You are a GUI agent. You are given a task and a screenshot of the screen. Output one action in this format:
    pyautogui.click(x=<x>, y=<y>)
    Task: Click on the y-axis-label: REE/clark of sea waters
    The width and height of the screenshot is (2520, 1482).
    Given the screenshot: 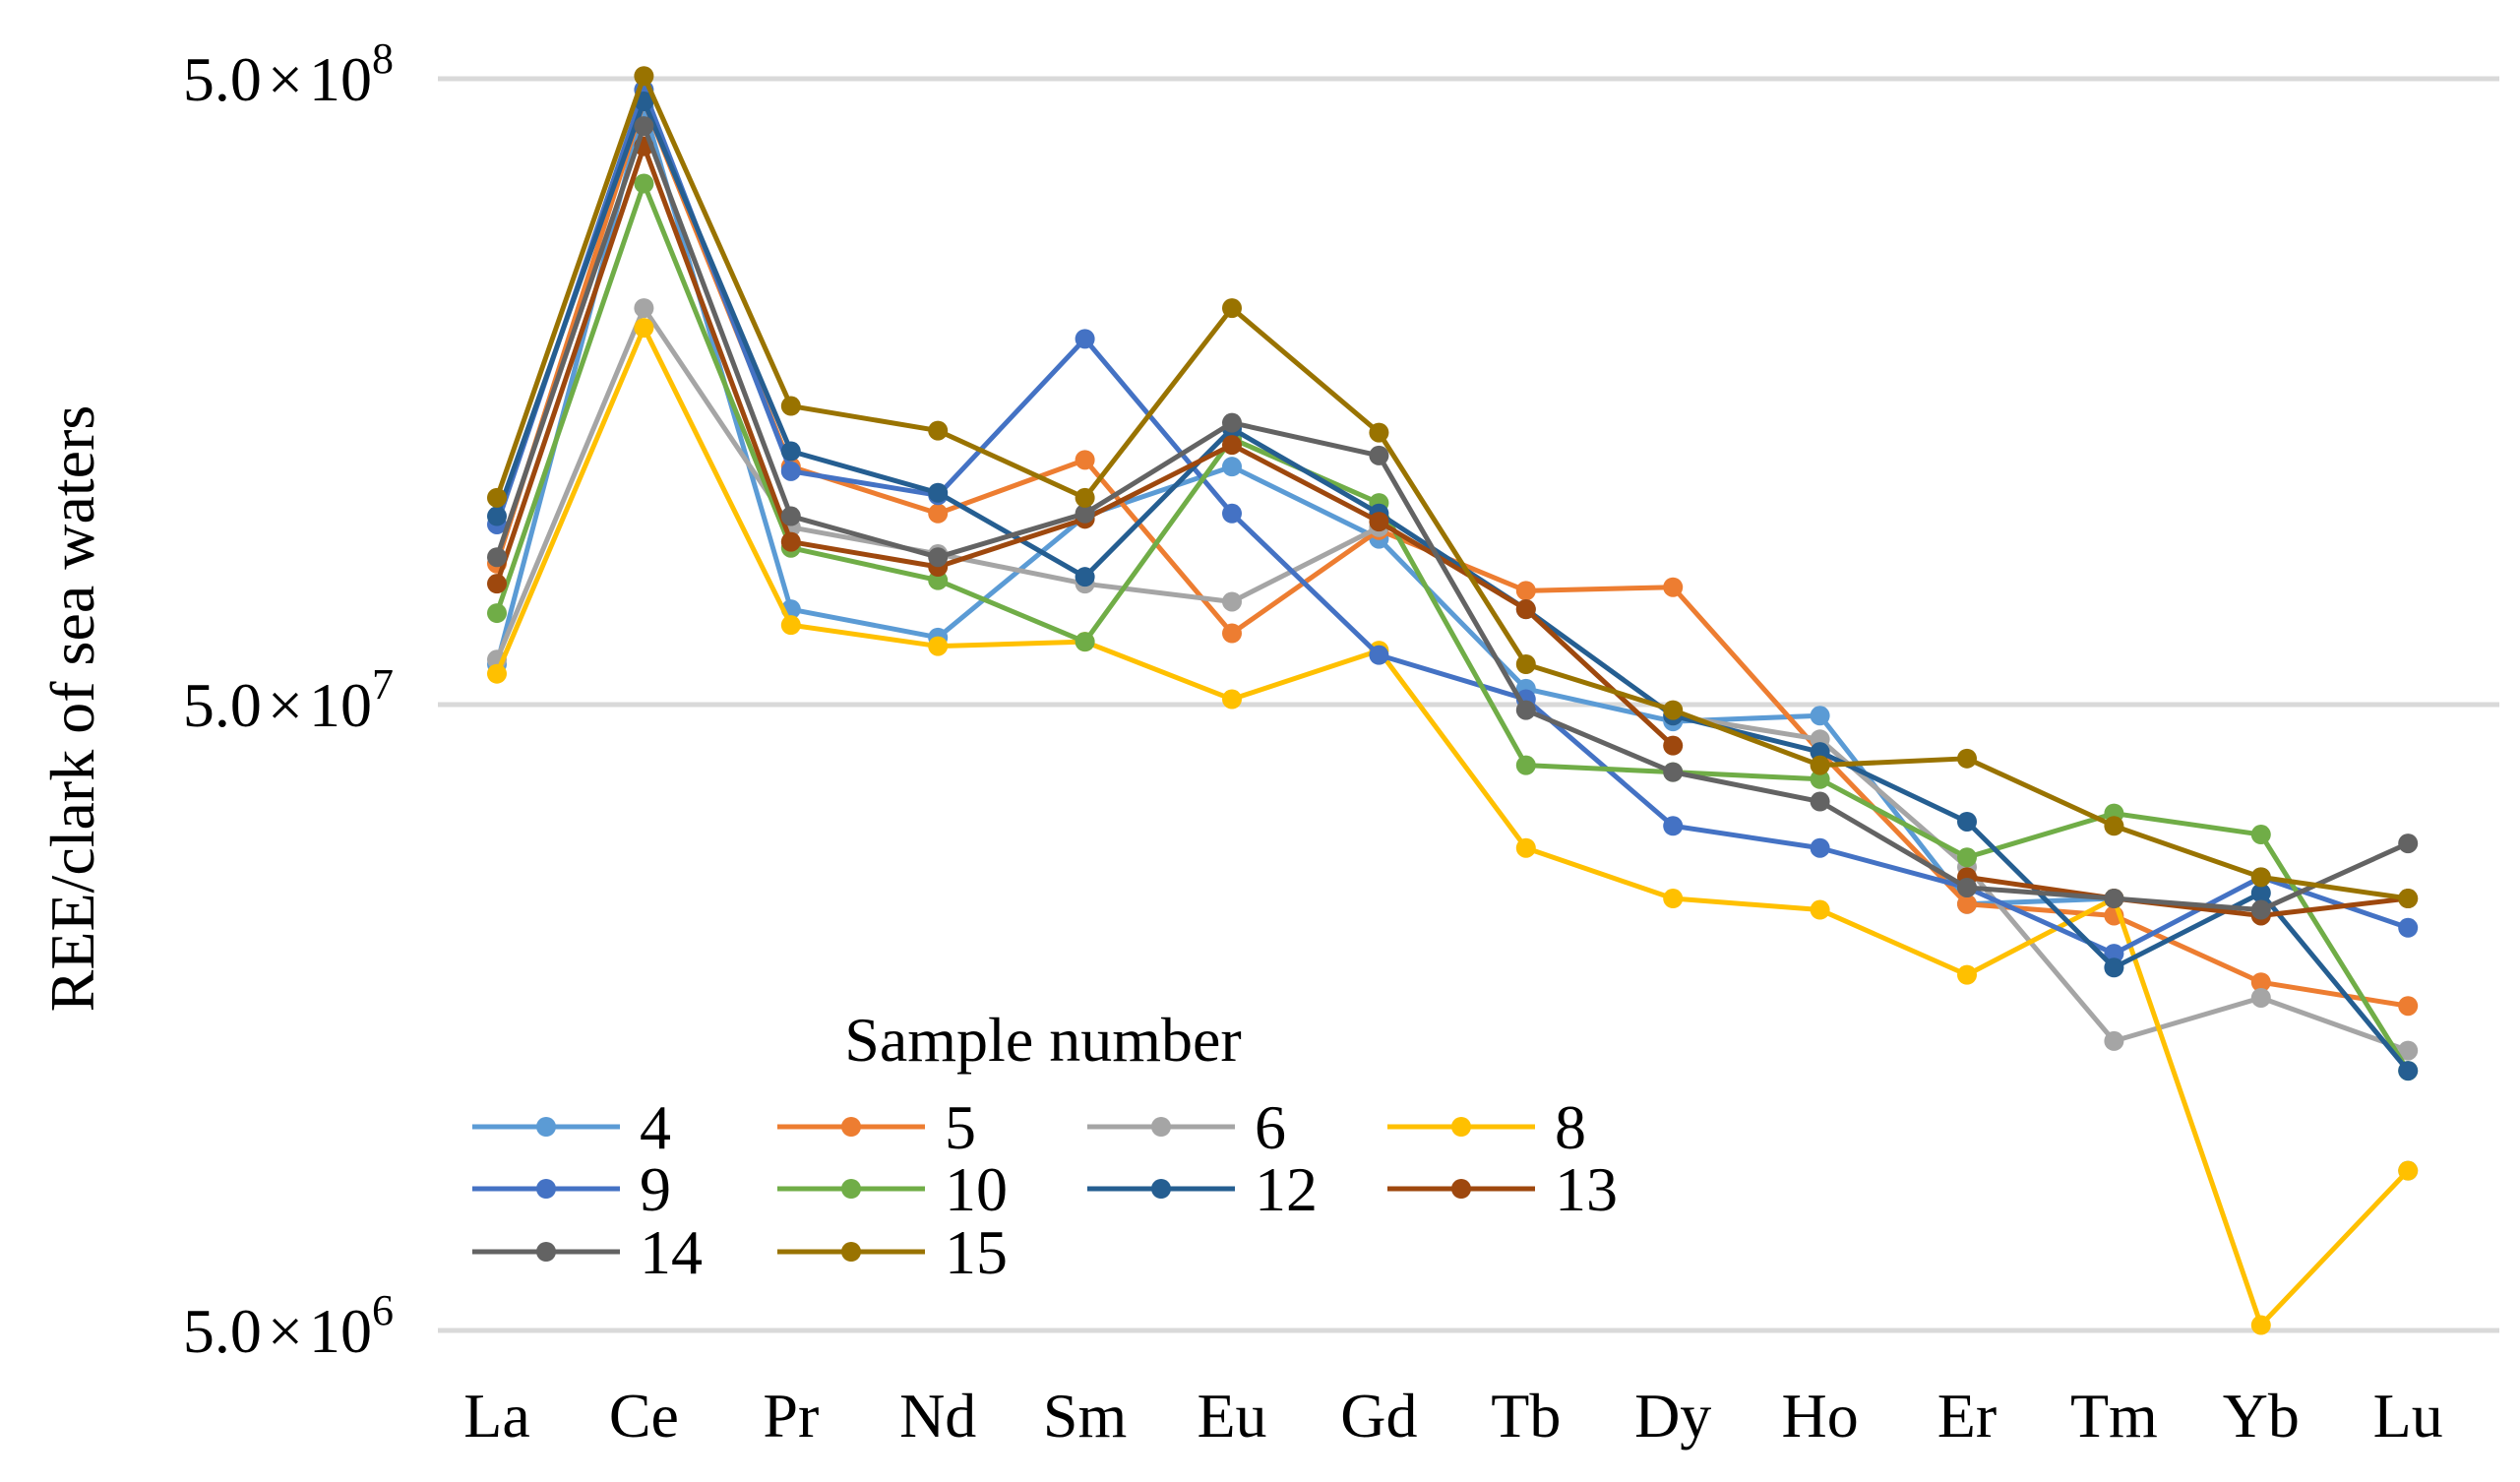 What is the action you would take?
    pyautogui.click(x=72, y=709)
    